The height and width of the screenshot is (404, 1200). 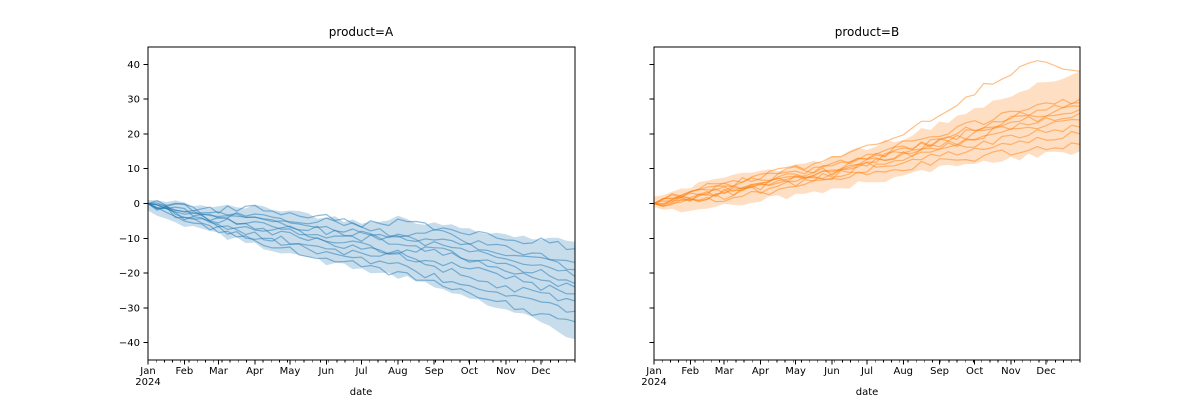 I want to click on y-tick-label: 40, so click(x=133, y=65).